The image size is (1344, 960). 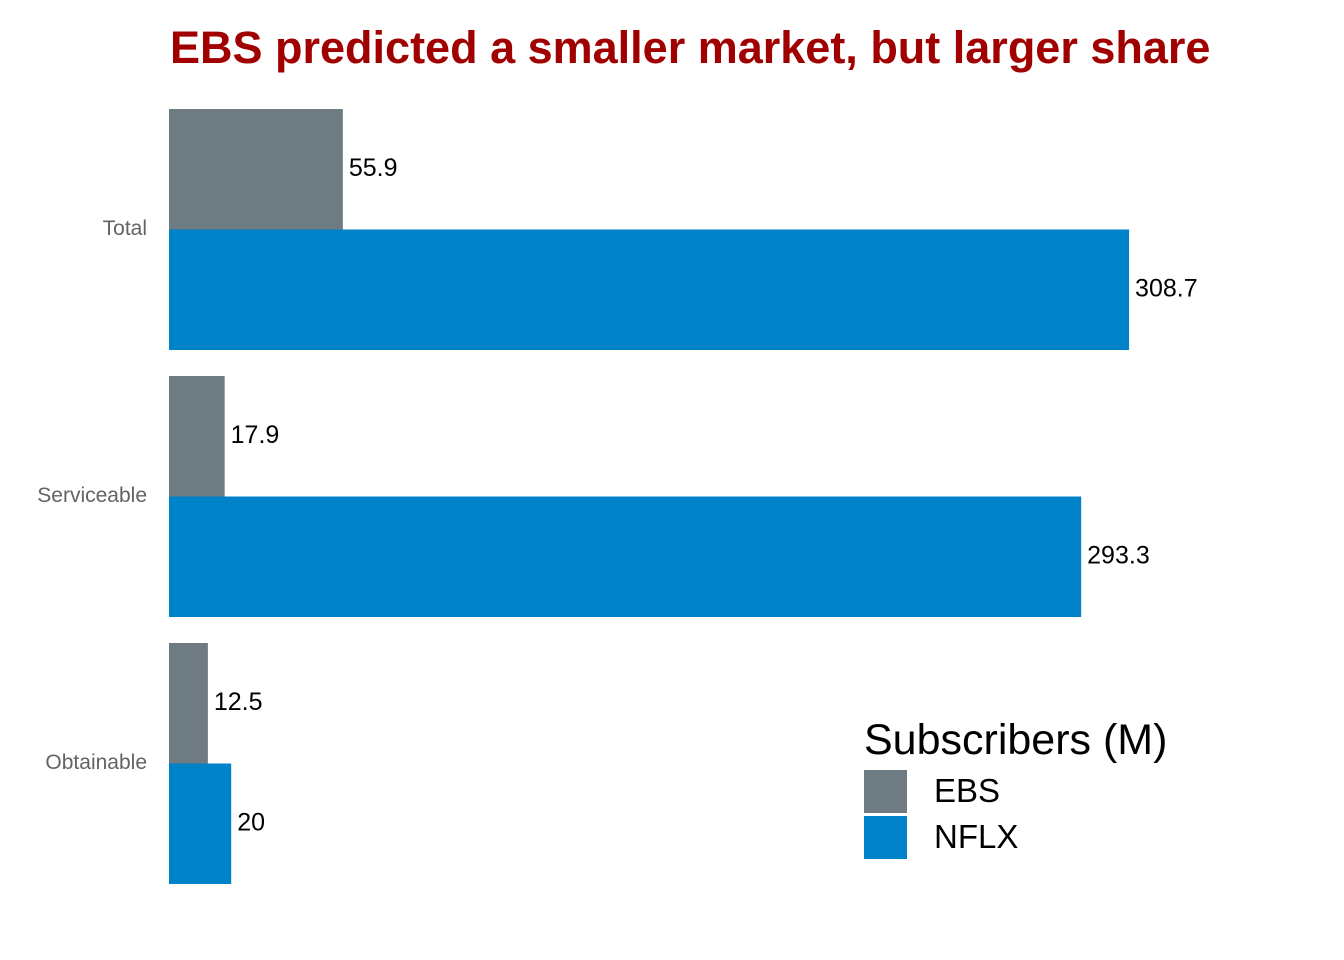 I want to click on legend: Subscribers (M) EBS NFLX, so click(x=1015, y=786).